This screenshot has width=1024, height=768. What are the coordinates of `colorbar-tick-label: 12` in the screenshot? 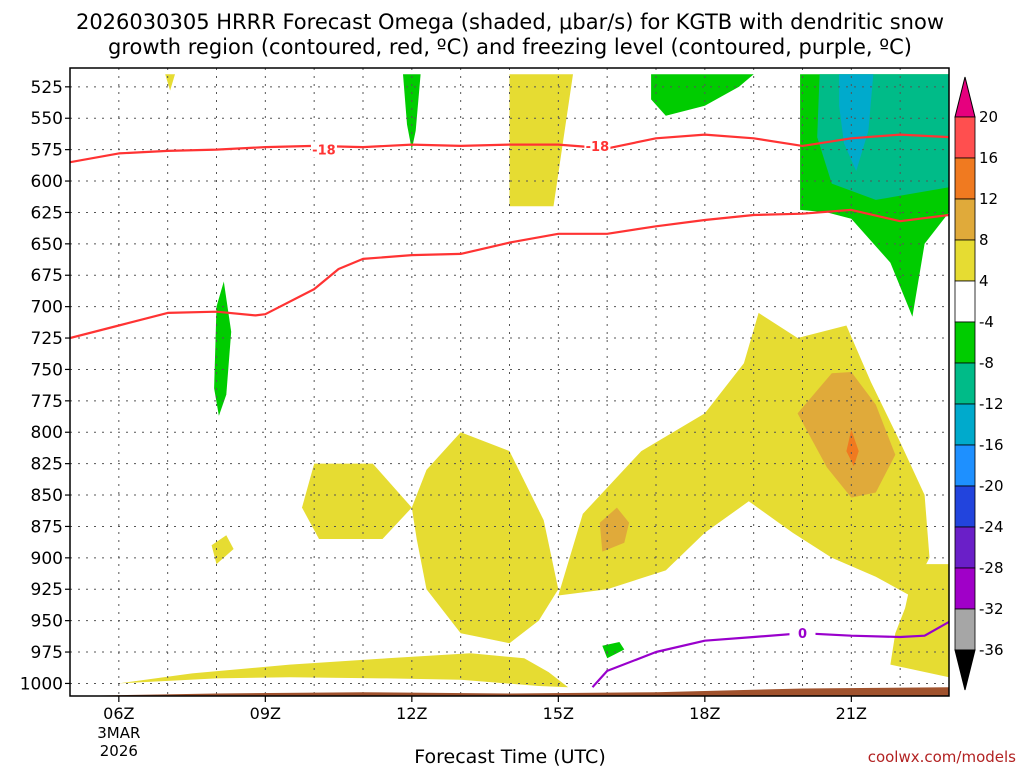 It's located at (988, 199).